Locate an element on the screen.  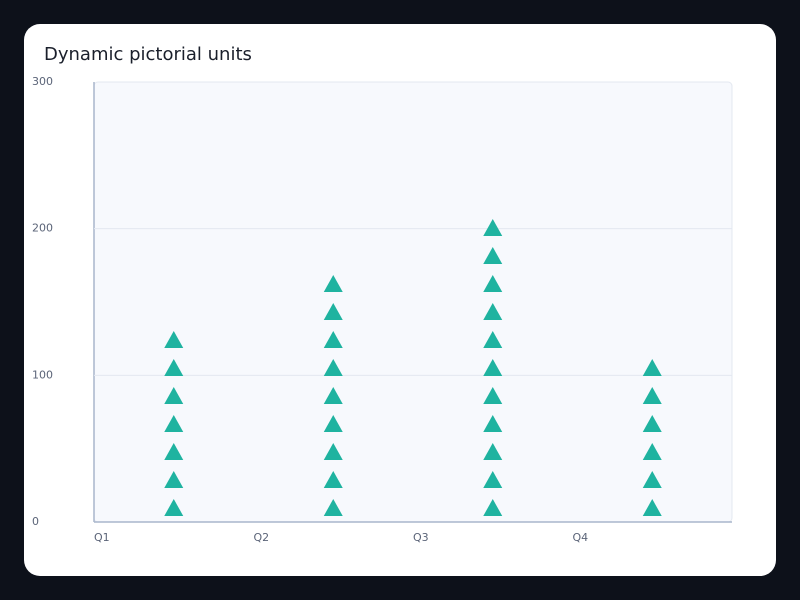
x-tick-label: Q1 is located at coordinates (102, 537).